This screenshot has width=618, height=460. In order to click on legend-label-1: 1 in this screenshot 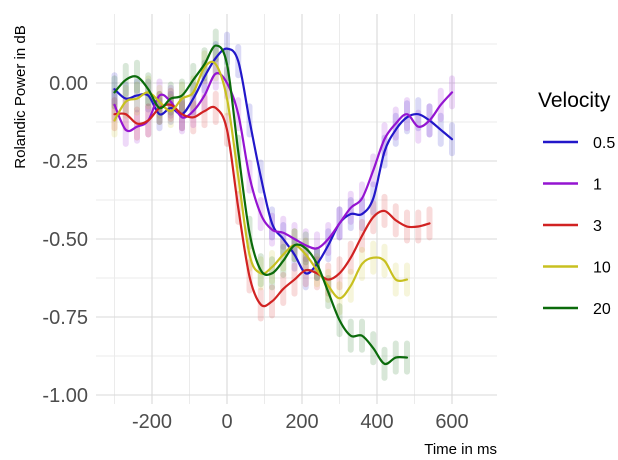, I will do `click(597, 185)`.